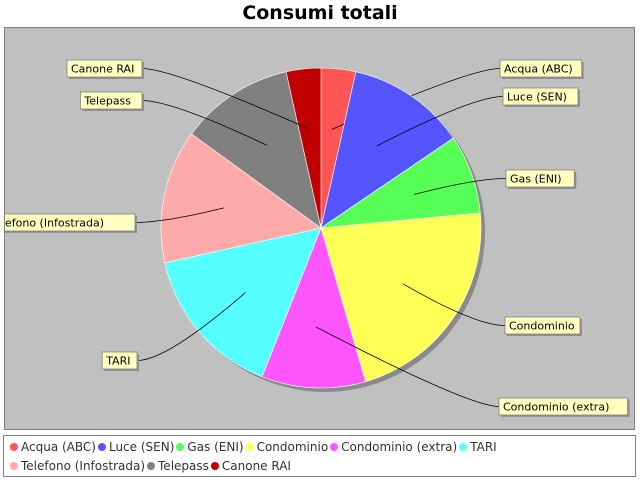 Image resolution: width=640 pixels, height=480 pixels. I want to click on chart-title: Consumi totali, so click(320, 13).